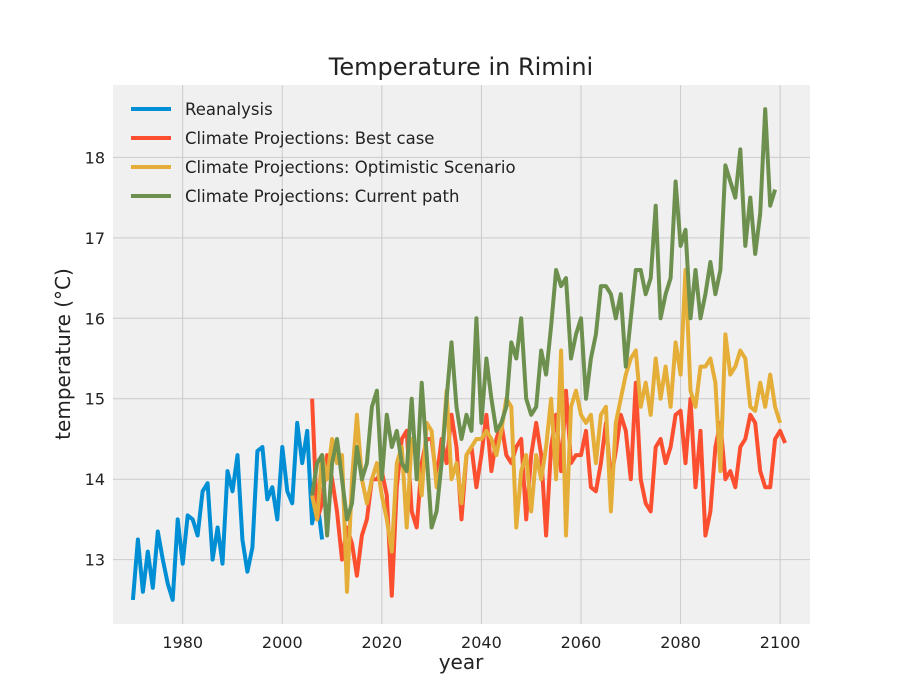 This screenshot has width=900, height=700. Describe the element at coordinates (309, 138) in the screenshot. I see `legend-label: Climate Projections: Best case` at that location.